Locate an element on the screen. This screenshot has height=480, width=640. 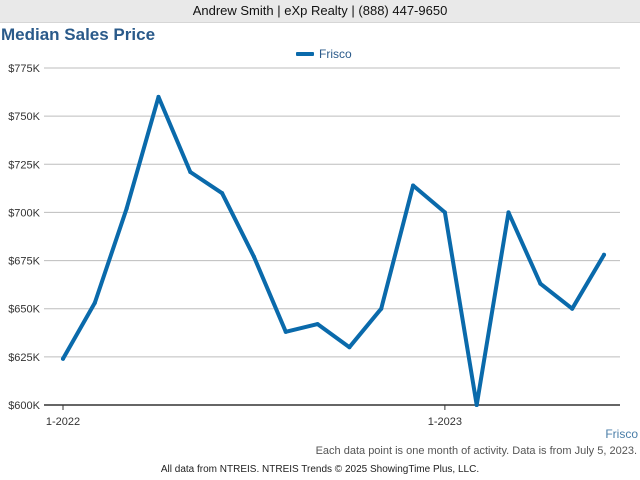
y-tick-label: $600K is located at coordinates (24, 406).